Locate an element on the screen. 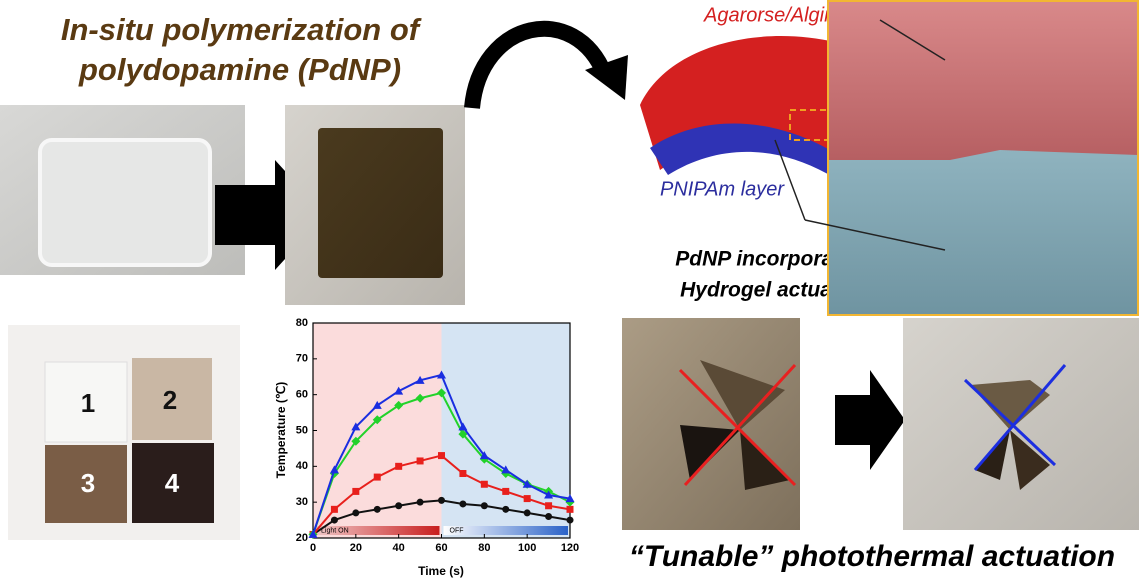 The width and height of the screenshot is (1139, 587). y-tick-label: 40 is located at coordinates (302, 466).